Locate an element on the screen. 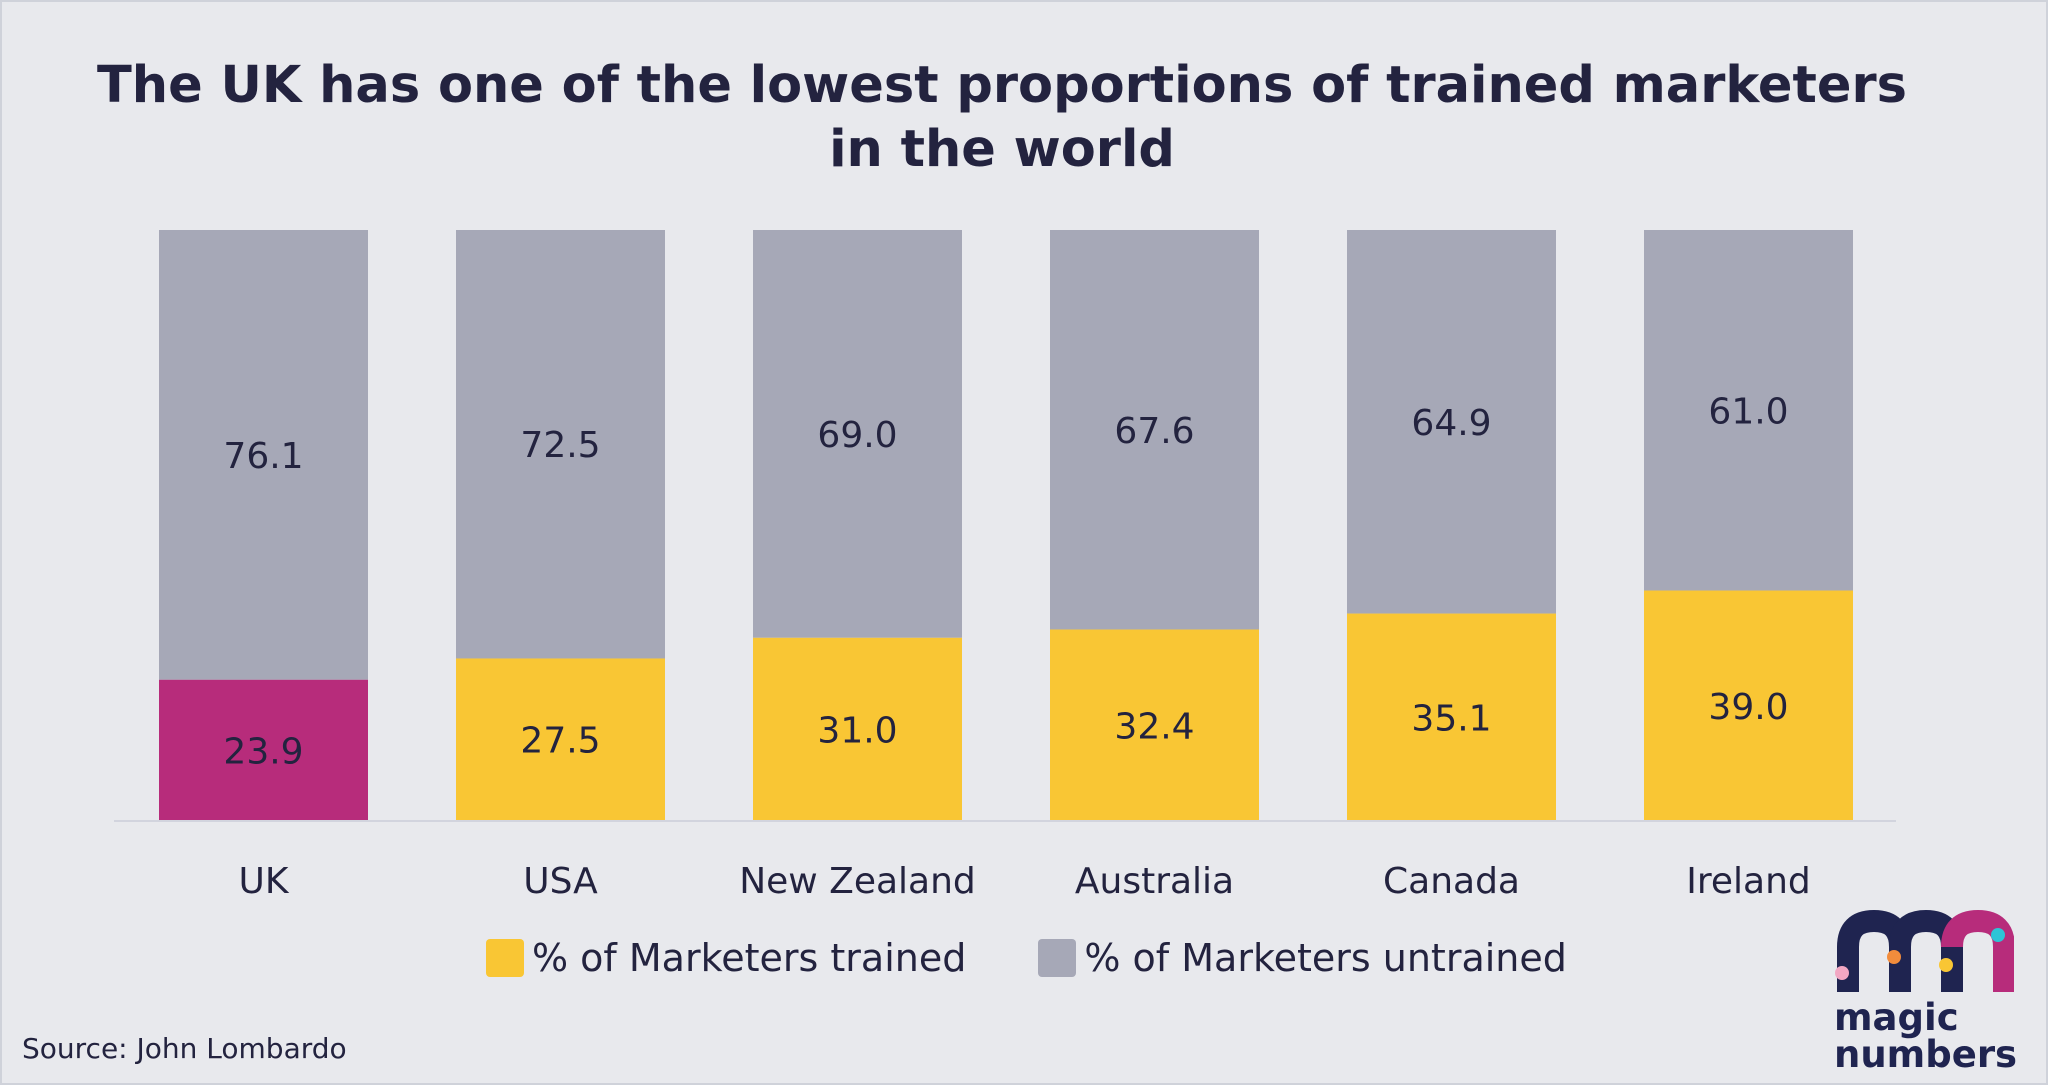 The height and width of the screenshot is (1085, 2048). category-label-new-zealand: New Zealand is located at coordinates (857, 881).